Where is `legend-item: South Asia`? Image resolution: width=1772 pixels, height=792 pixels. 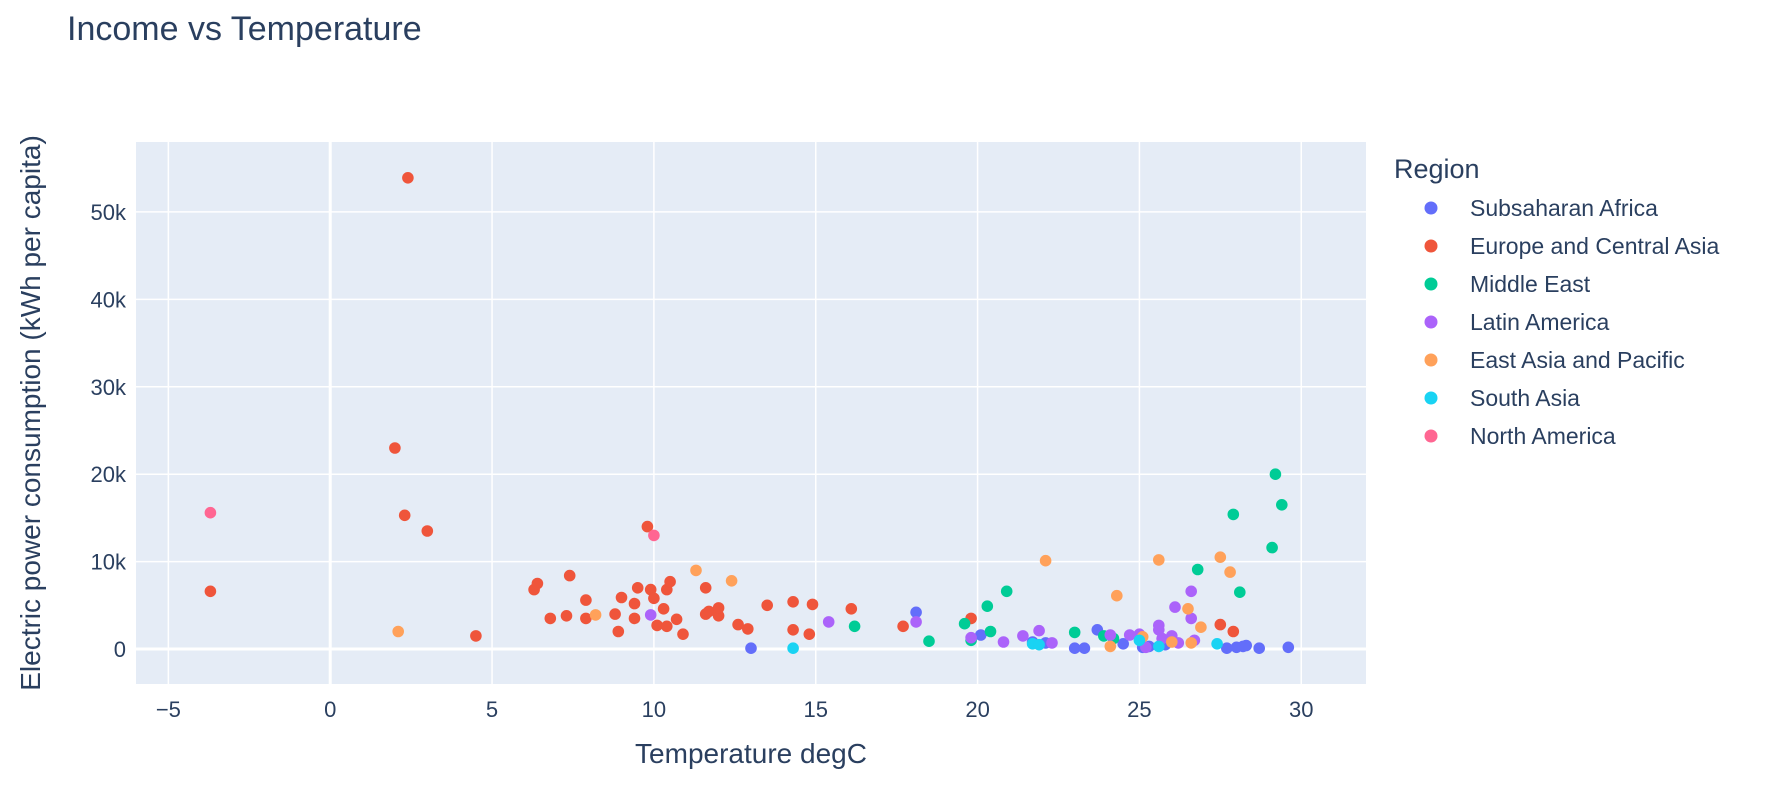 legend-item: South Asia is located at coordinates (1502, 398).